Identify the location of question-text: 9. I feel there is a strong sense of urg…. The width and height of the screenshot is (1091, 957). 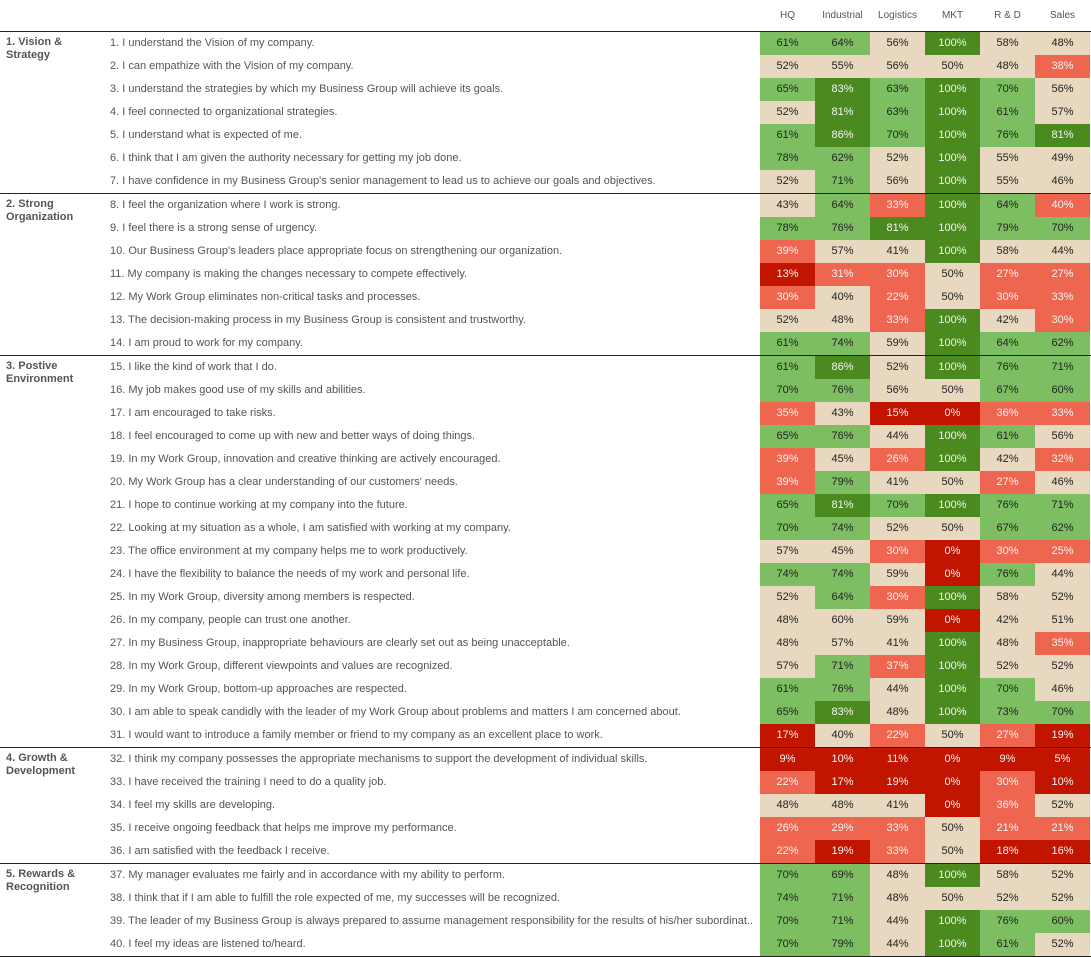
(214, 228).